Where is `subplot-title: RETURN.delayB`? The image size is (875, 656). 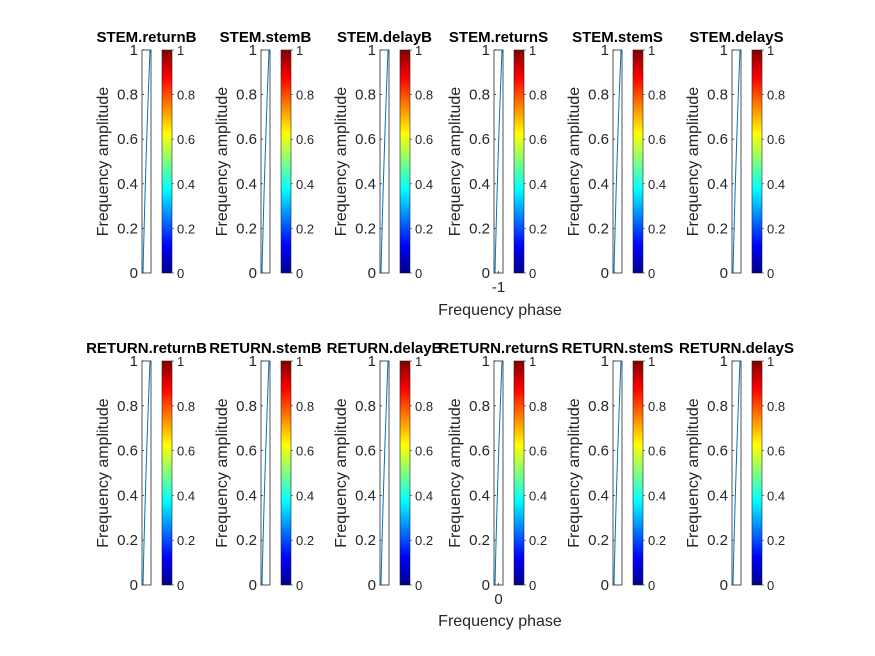
subplot-title: RETURN.delayB is located at coordinates (385, 348).